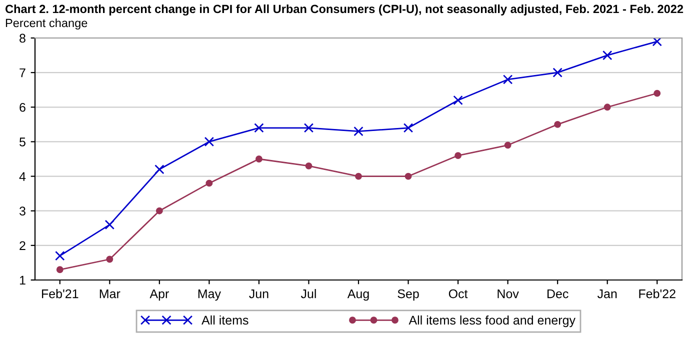 The height and width of the screenshot is (343, 692). I want to click on y-tick-label: 2, so click(23, 245).